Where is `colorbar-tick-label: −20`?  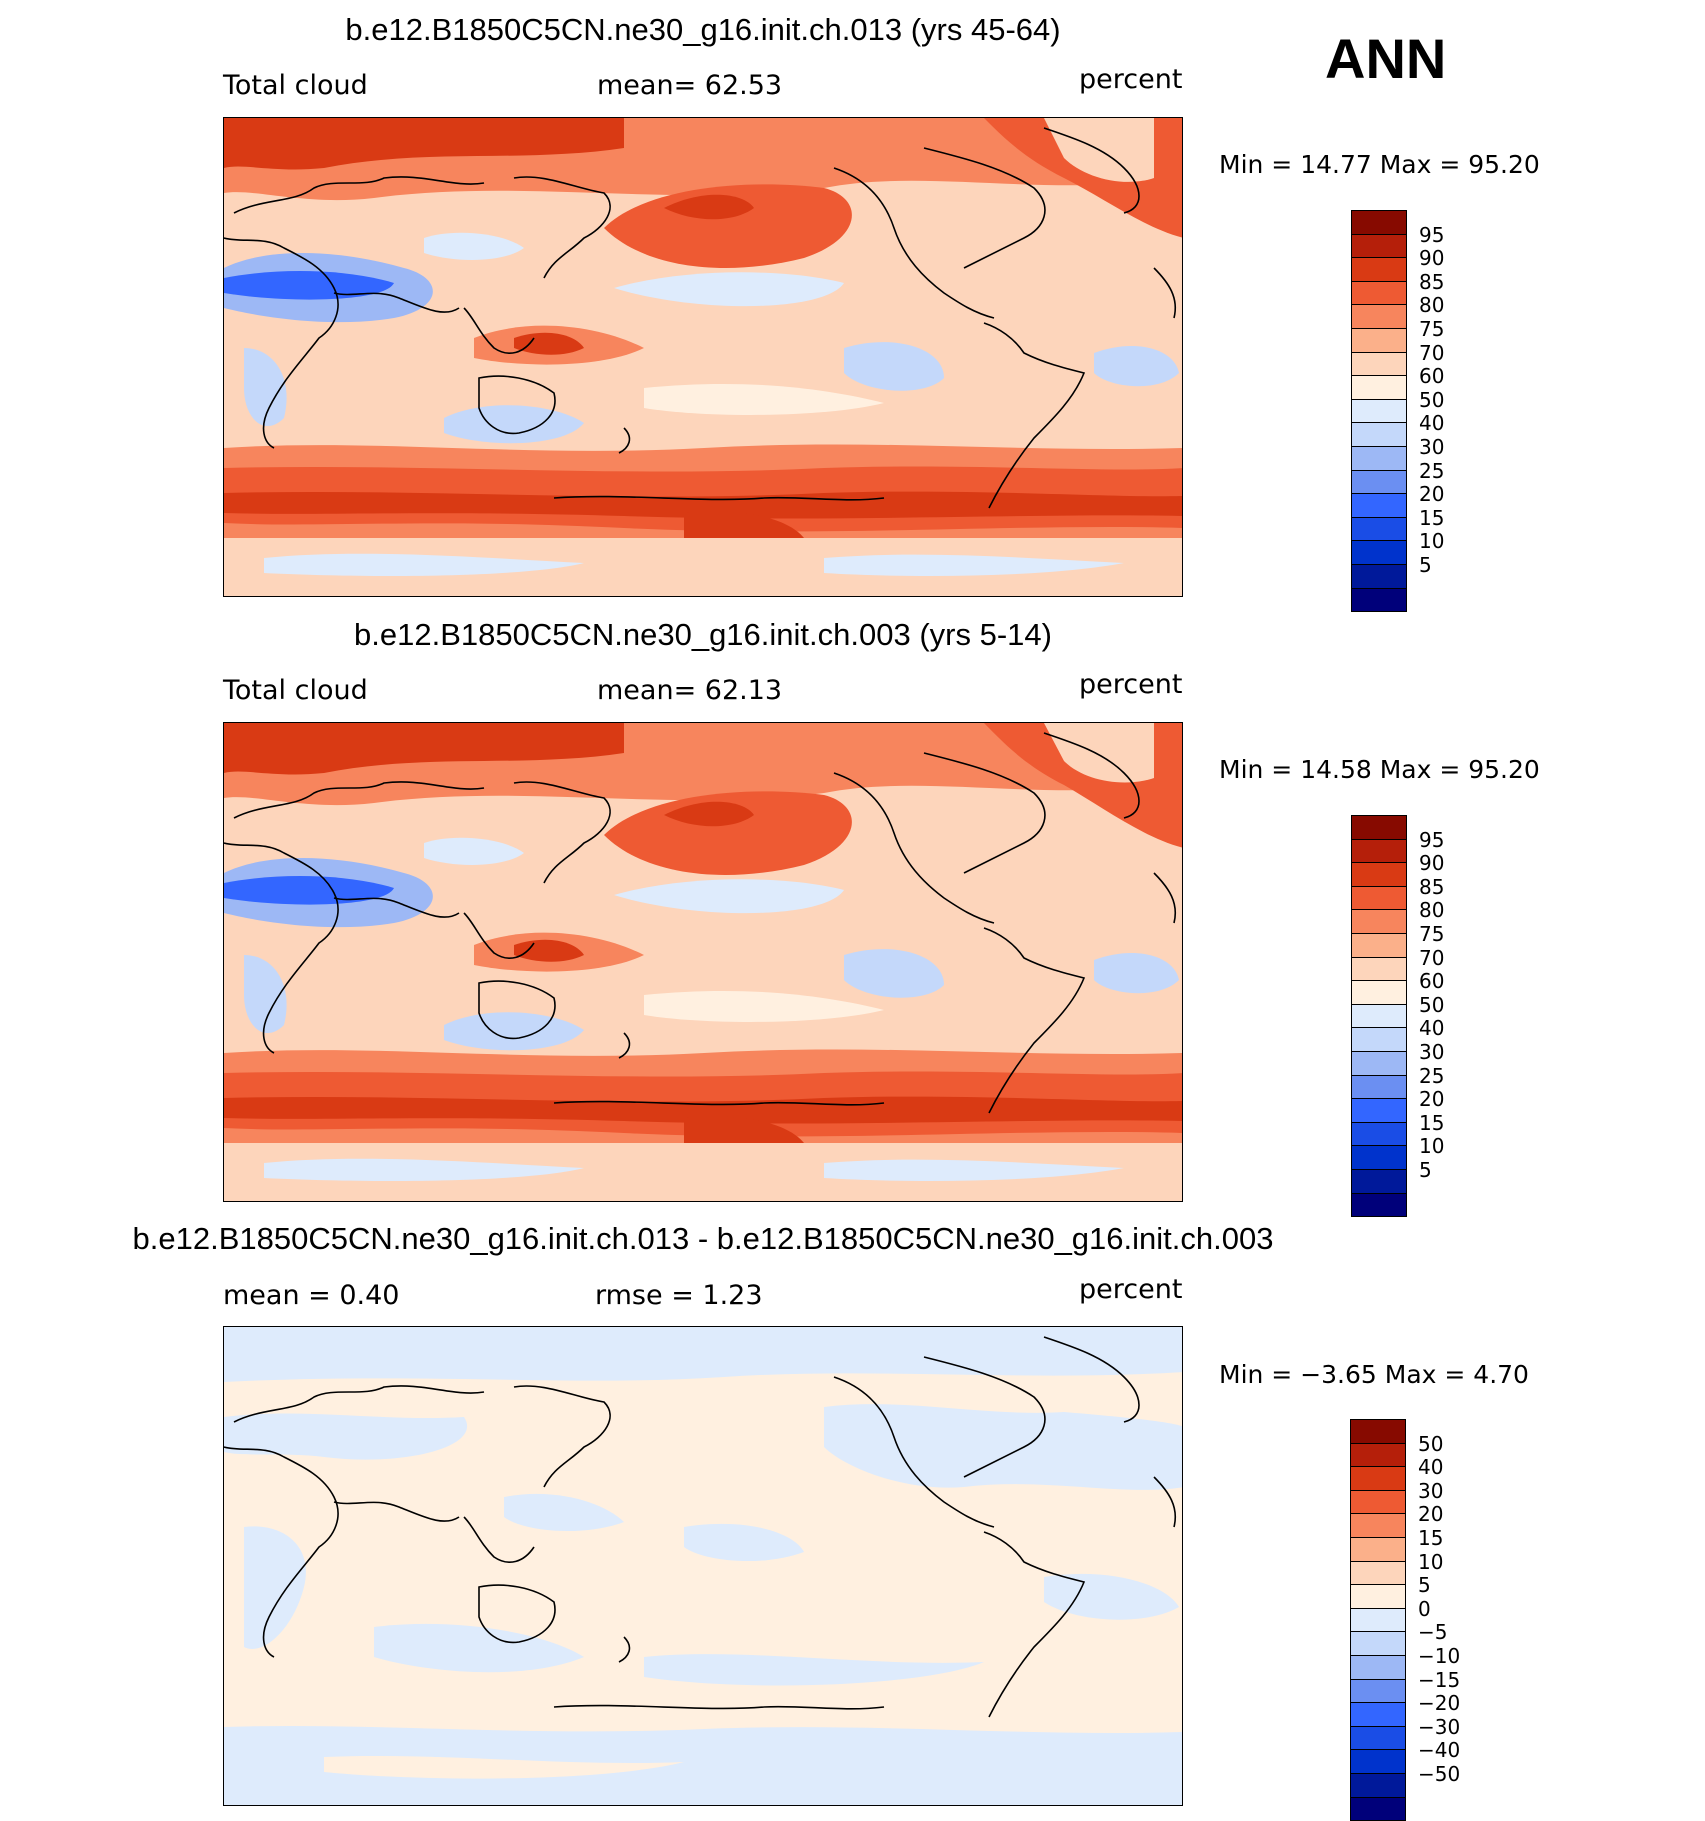 colorbar-tick-label: −20 is located at coordinates (1439, 1703).